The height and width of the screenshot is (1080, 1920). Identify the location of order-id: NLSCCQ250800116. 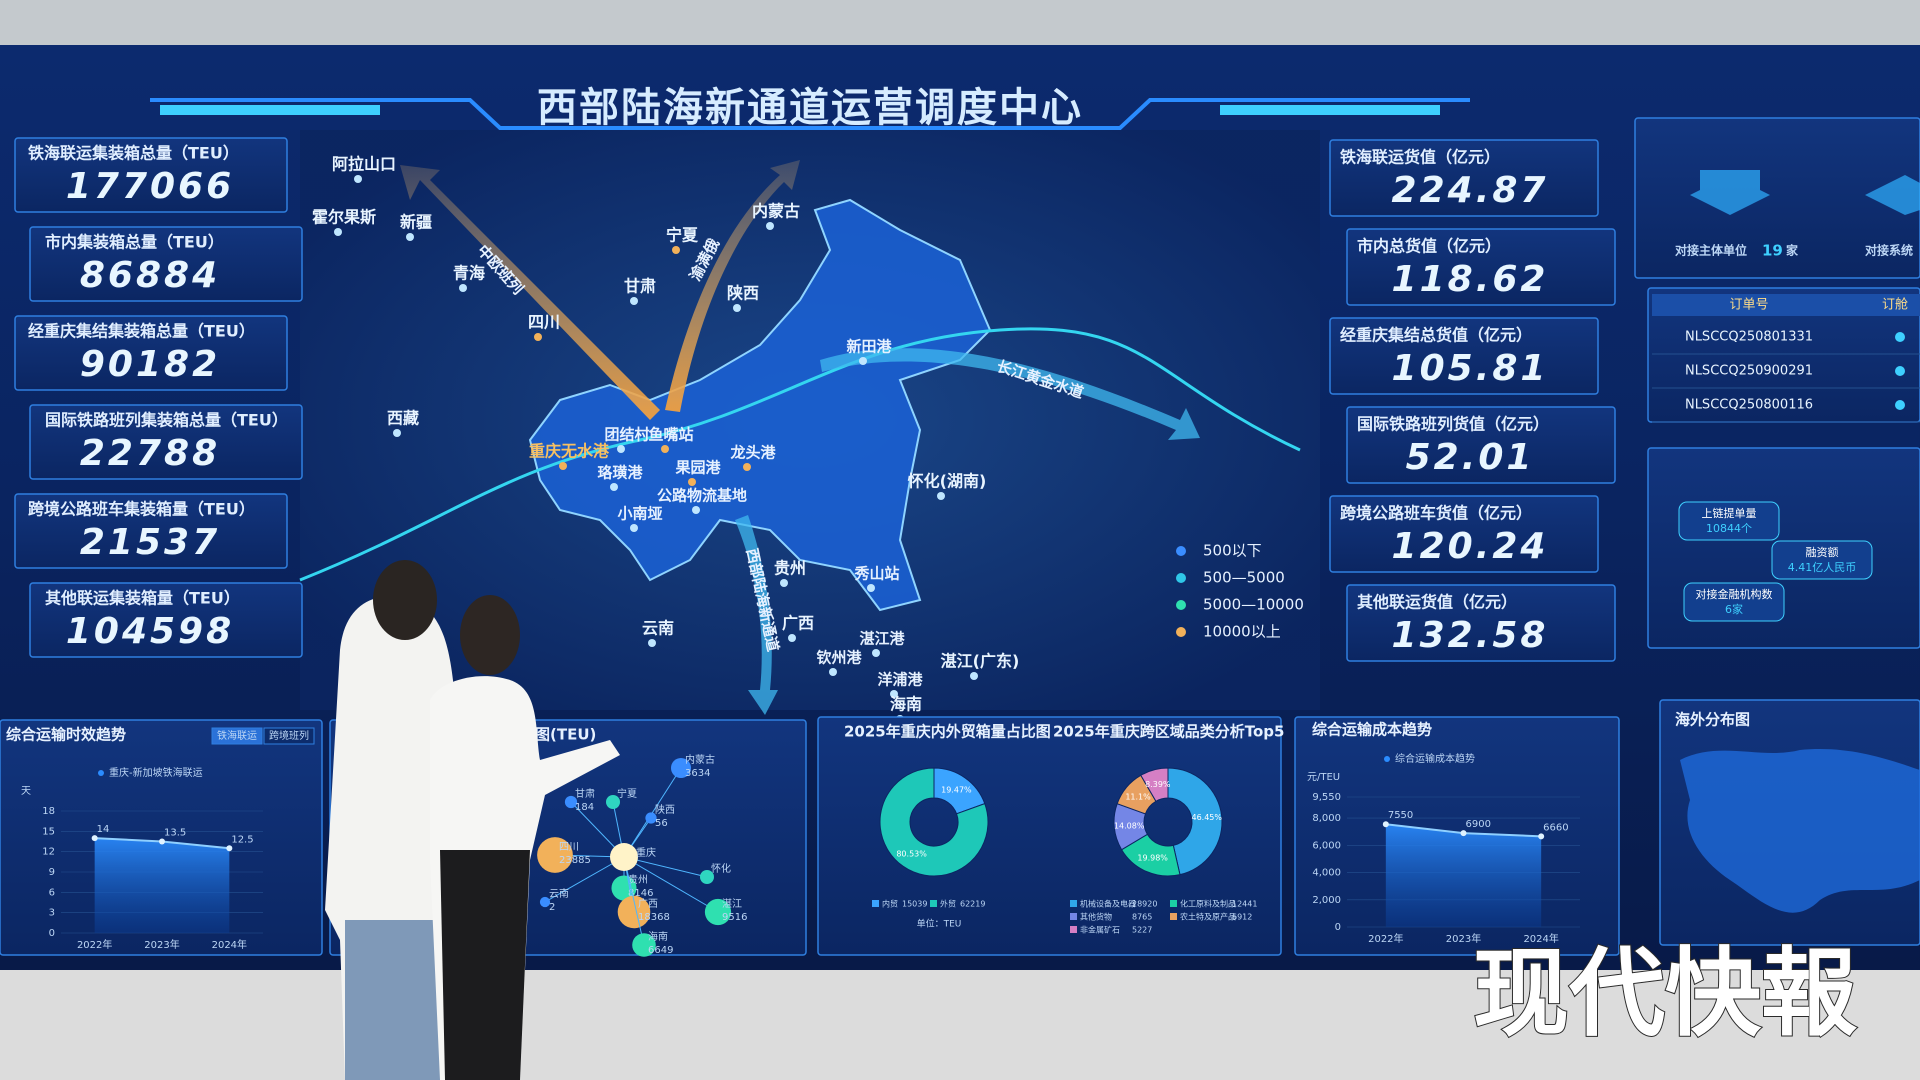
(1749, 405).